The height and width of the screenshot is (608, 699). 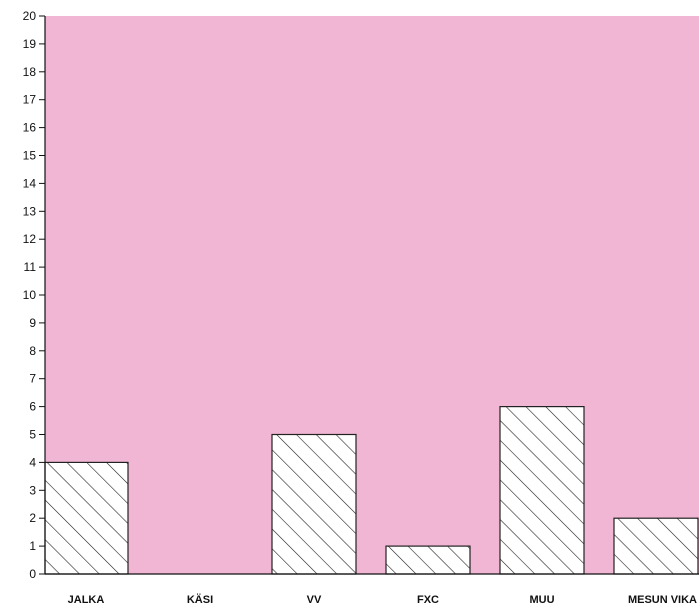 I want to click on y-tick-label: 17, so click(x=30, y=100).